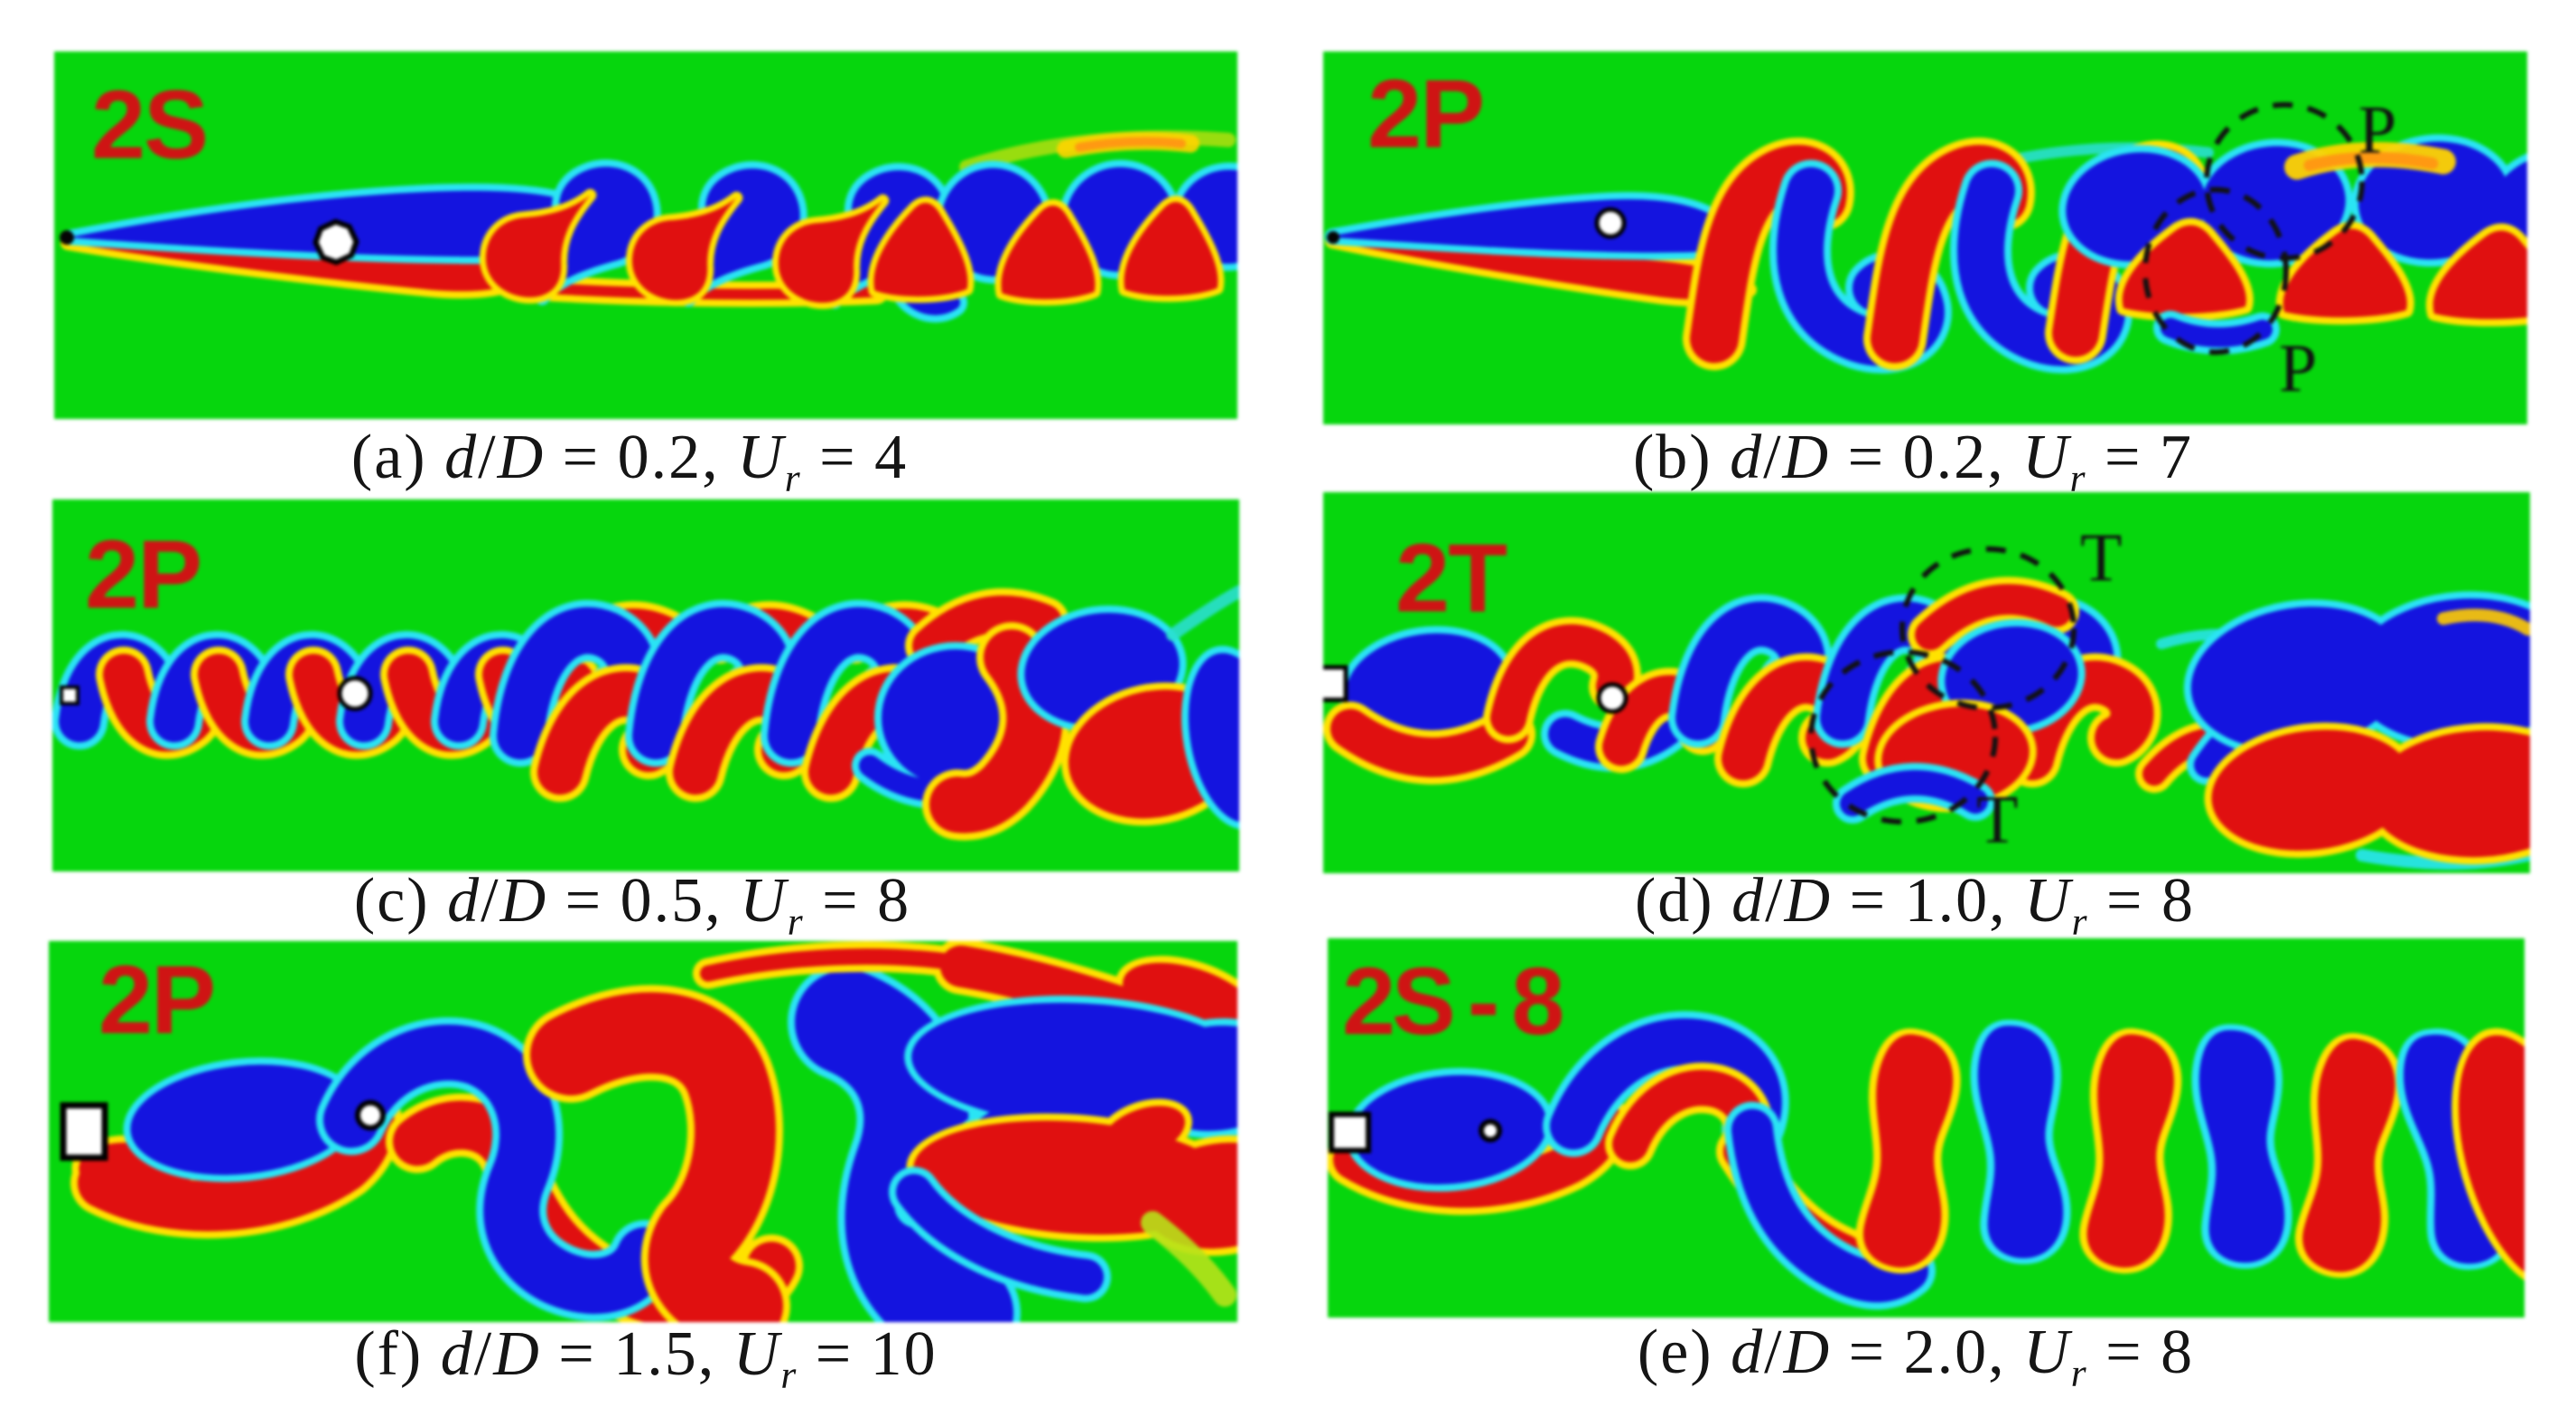  Describe the element at coordinates (1452, 1001) in the screenshot. I see `svg-text: 2S - 8` at that location.